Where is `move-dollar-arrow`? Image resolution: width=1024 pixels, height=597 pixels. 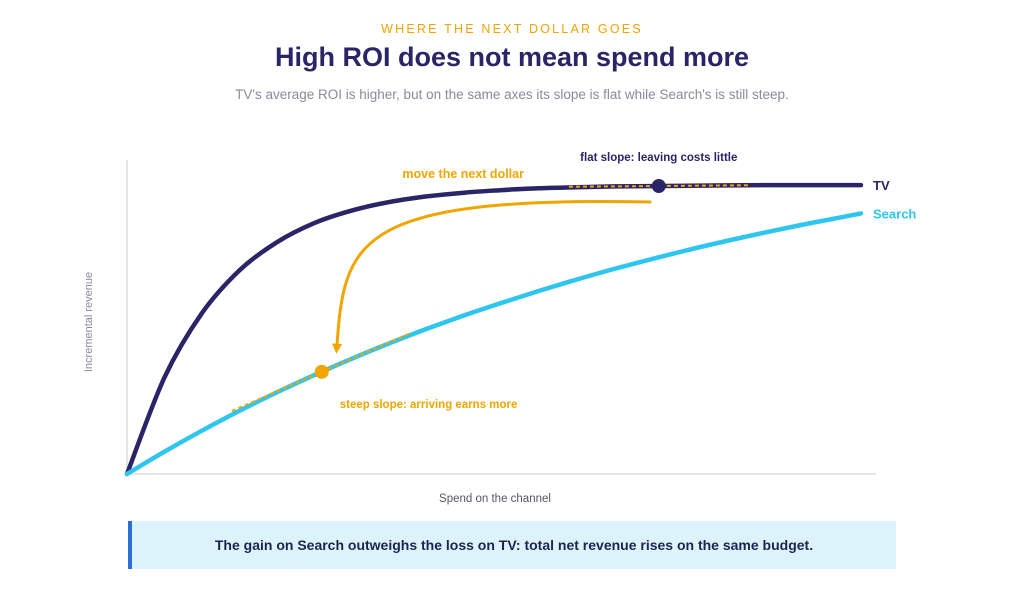 move-dollar-arrow is located at coordinates (492, 277).